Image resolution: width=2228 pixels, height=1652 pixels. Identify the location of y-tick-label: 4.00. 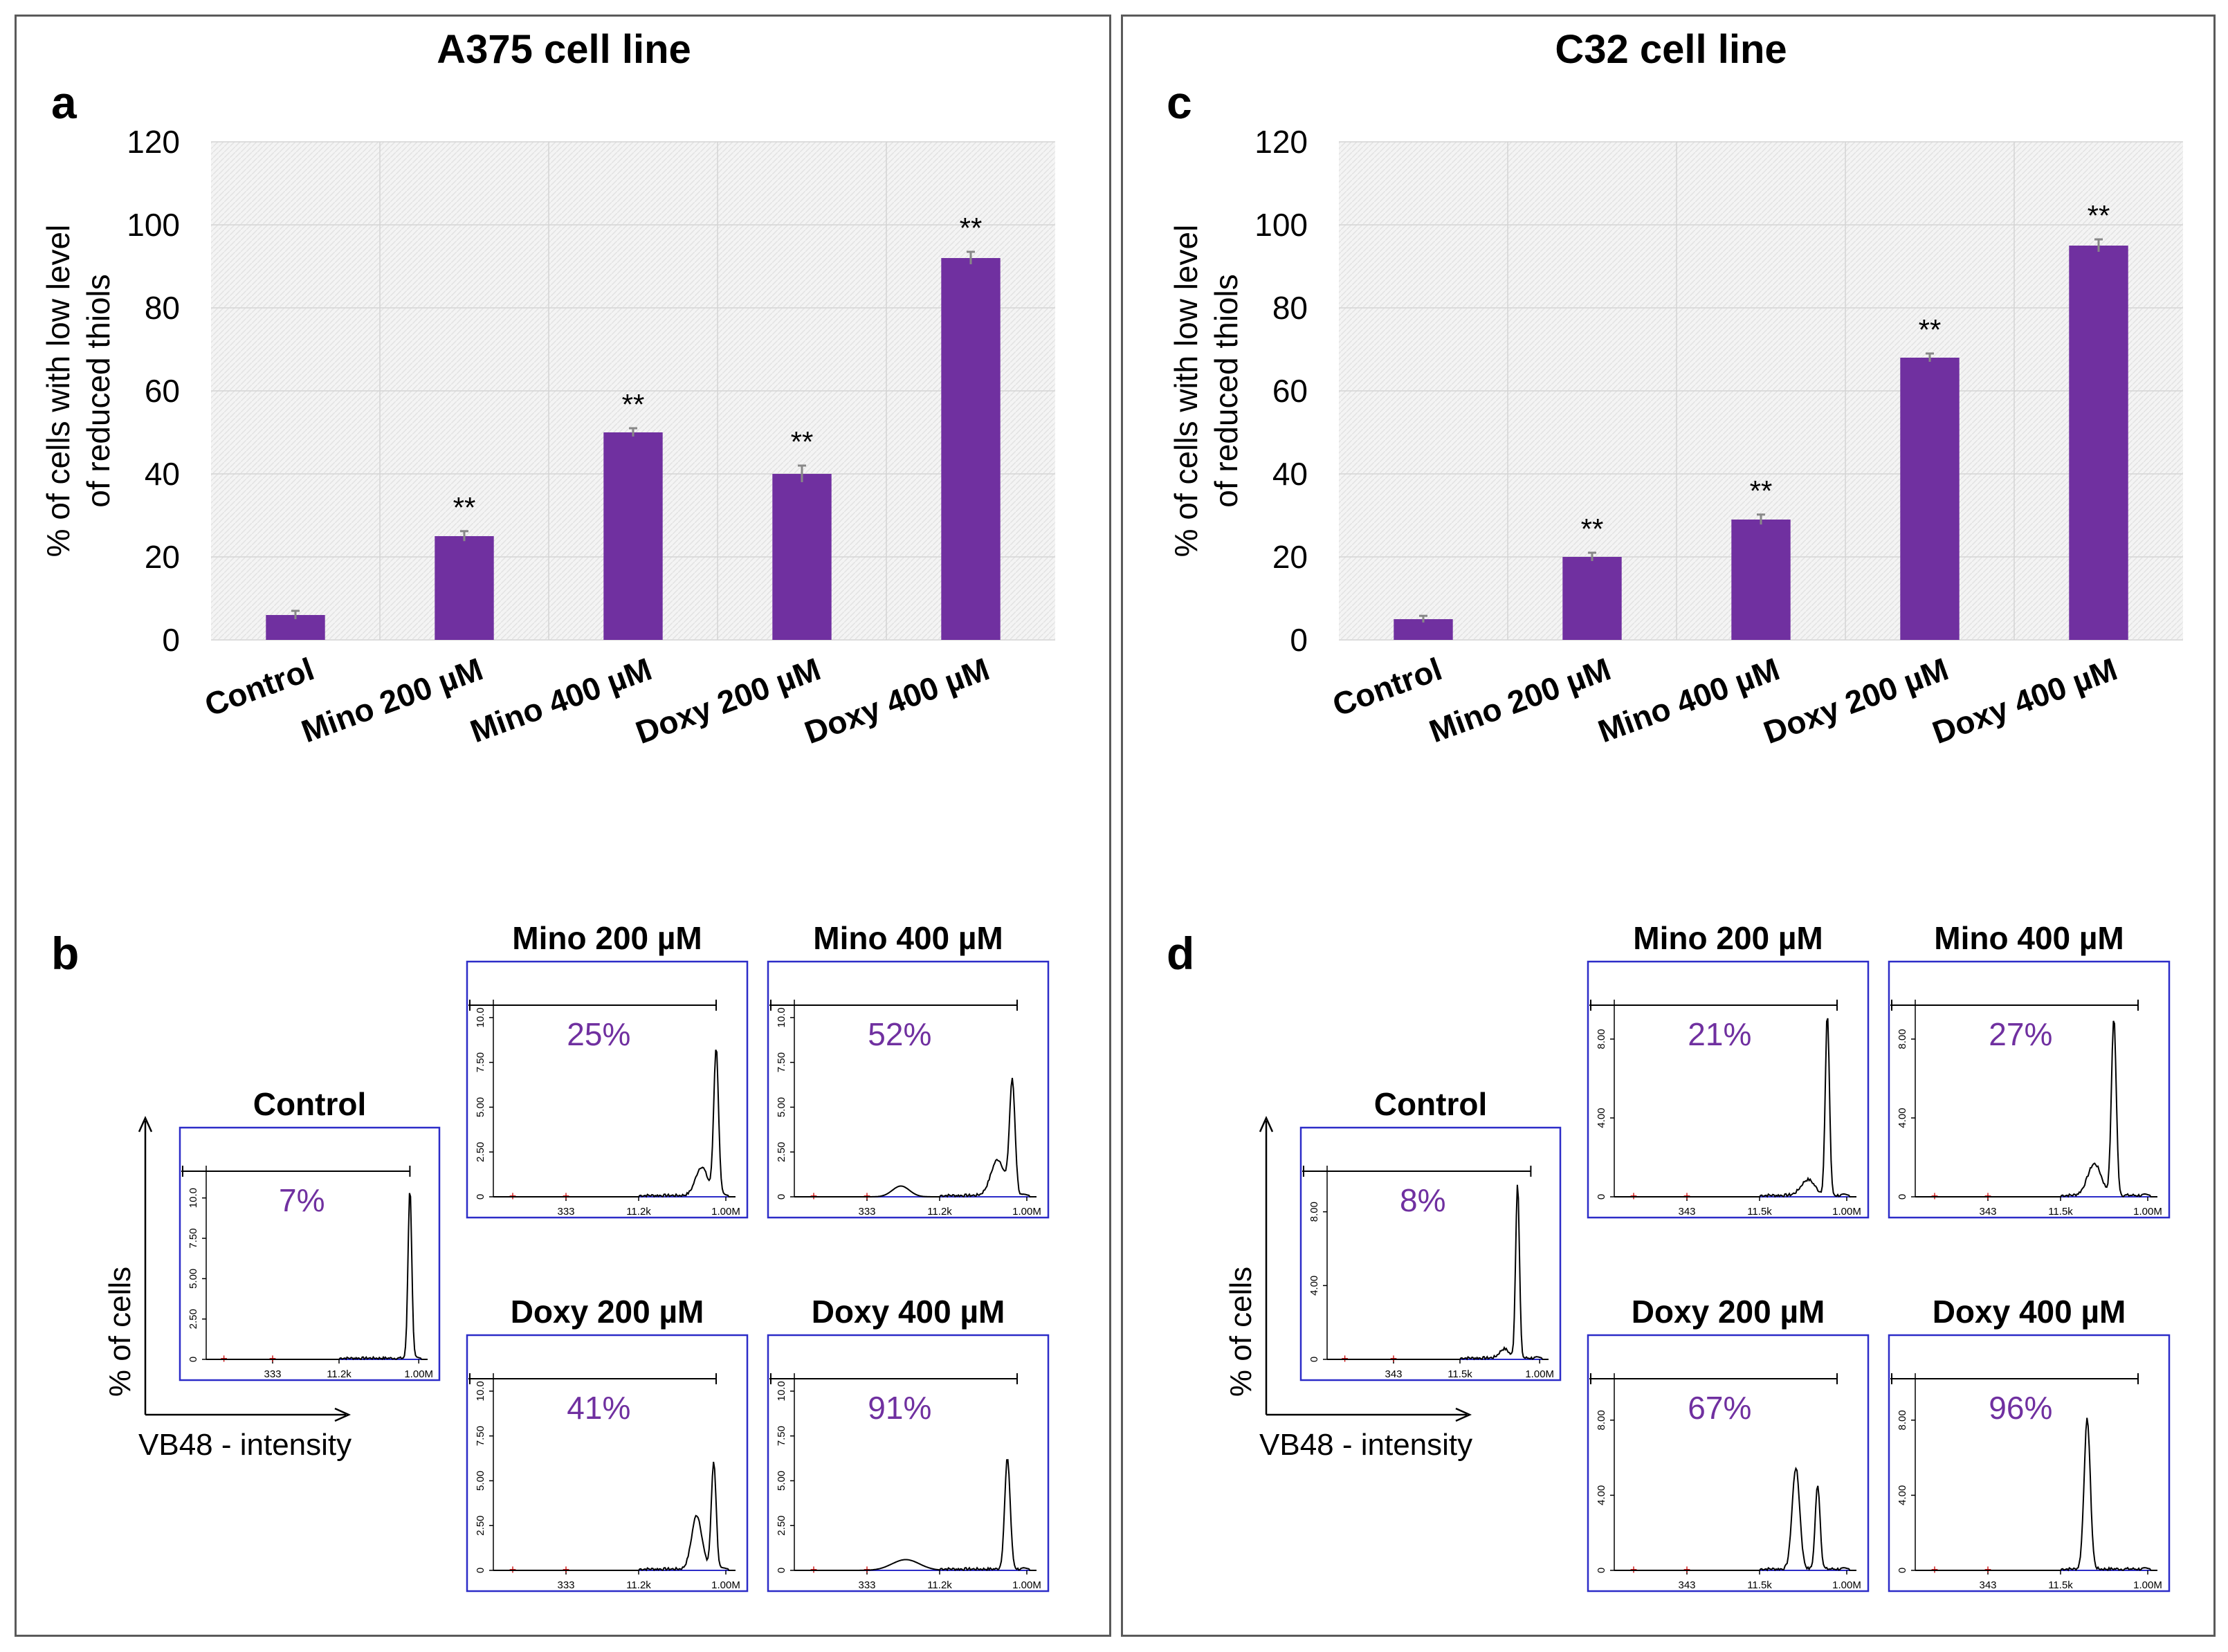
(1601, 1495).